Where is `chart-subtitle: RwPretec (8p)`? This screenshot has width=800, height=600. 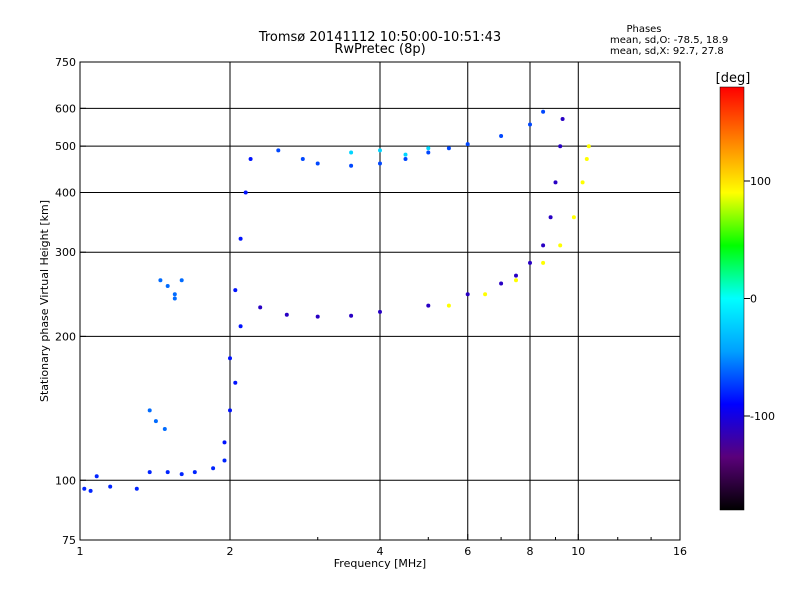
chart-subtitle: RwPretec (8p) is located at coordinates (379, 49).